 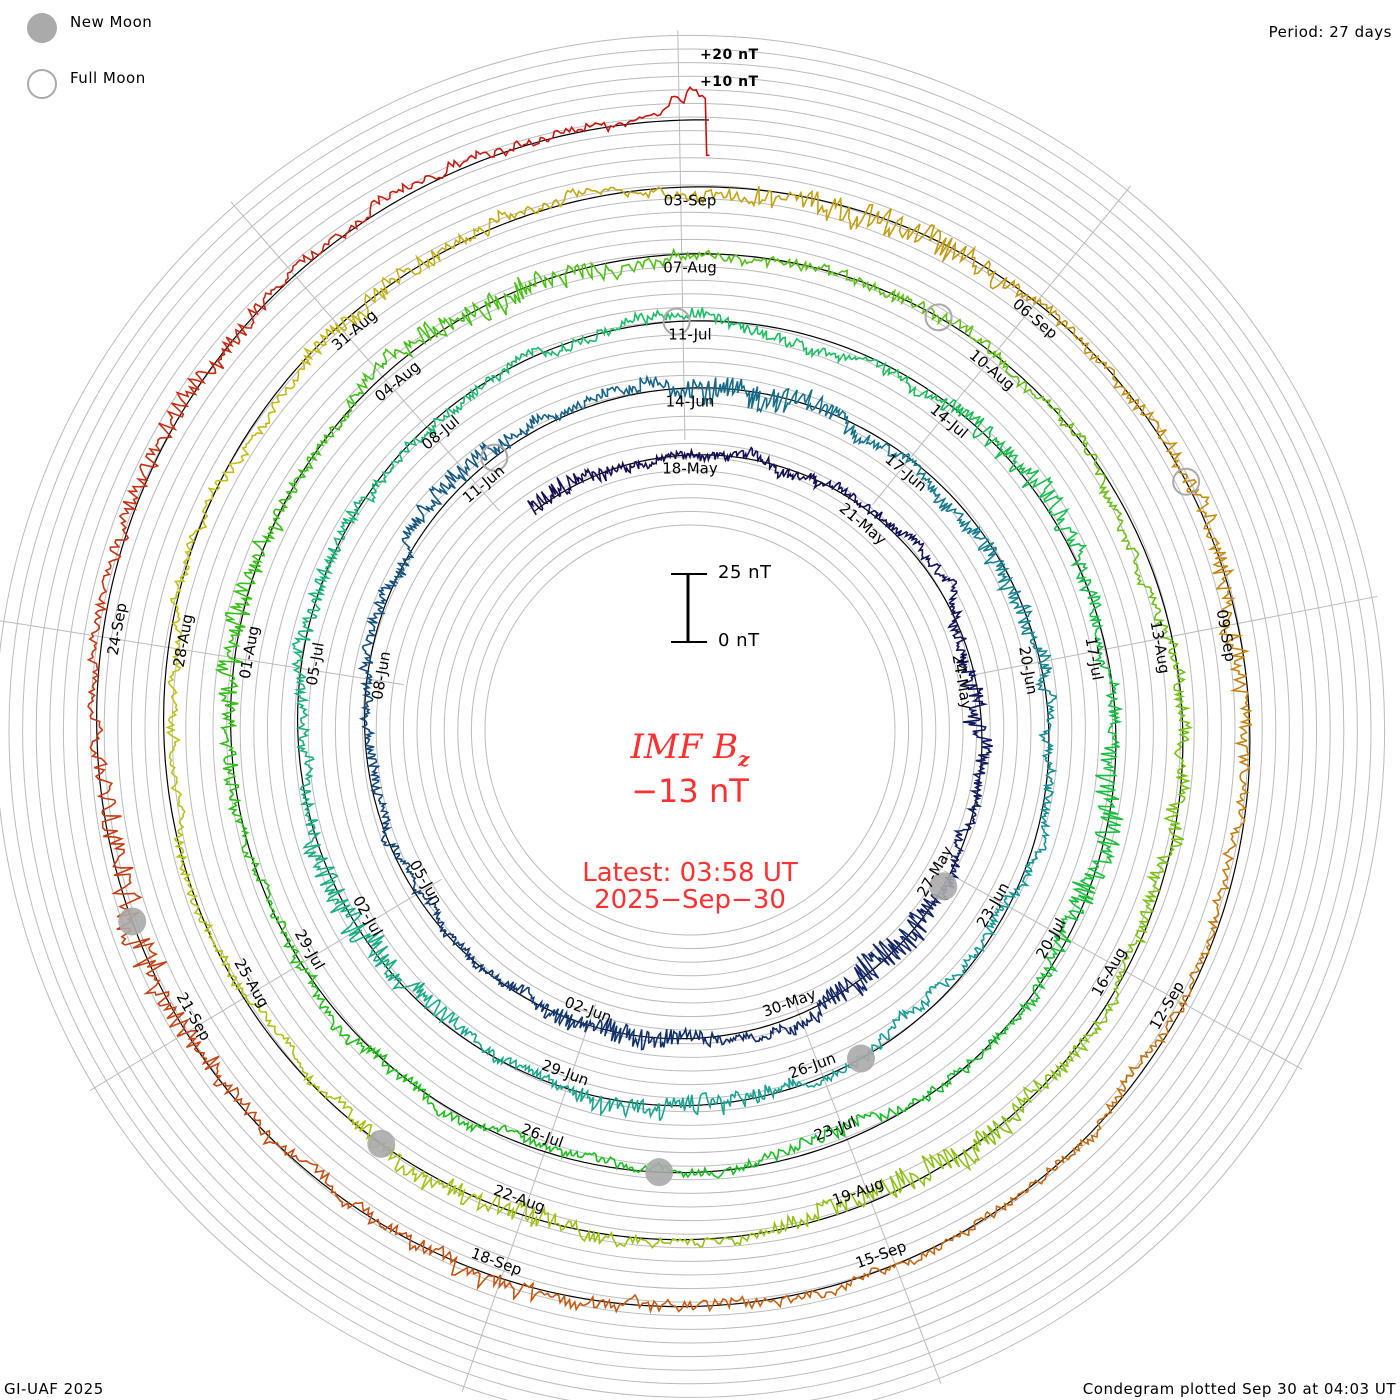 What do you see at coordinates (689, 335) in the screenshot?
I see `date-label: 11-Jul` at bounding box center [689, 335].